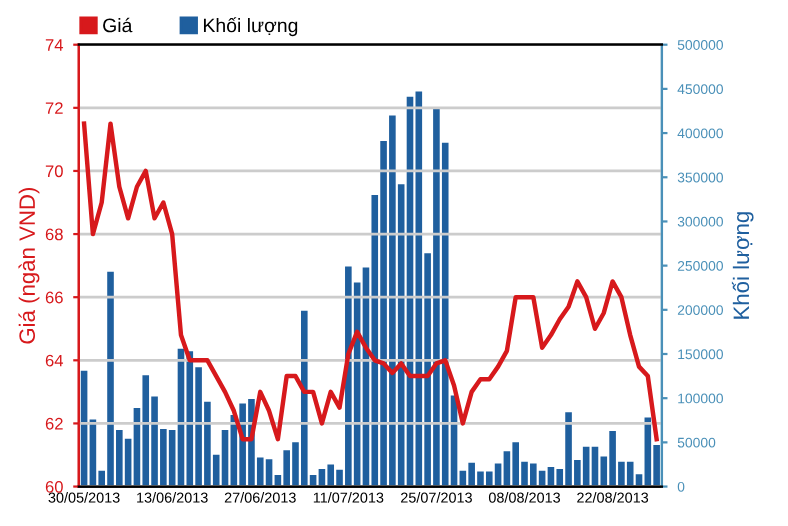 This screenshot has height=526, width=788. Describe the element at coordinates (54, 45) in the screenshot. I see `y-tick-label: 74` at that location.